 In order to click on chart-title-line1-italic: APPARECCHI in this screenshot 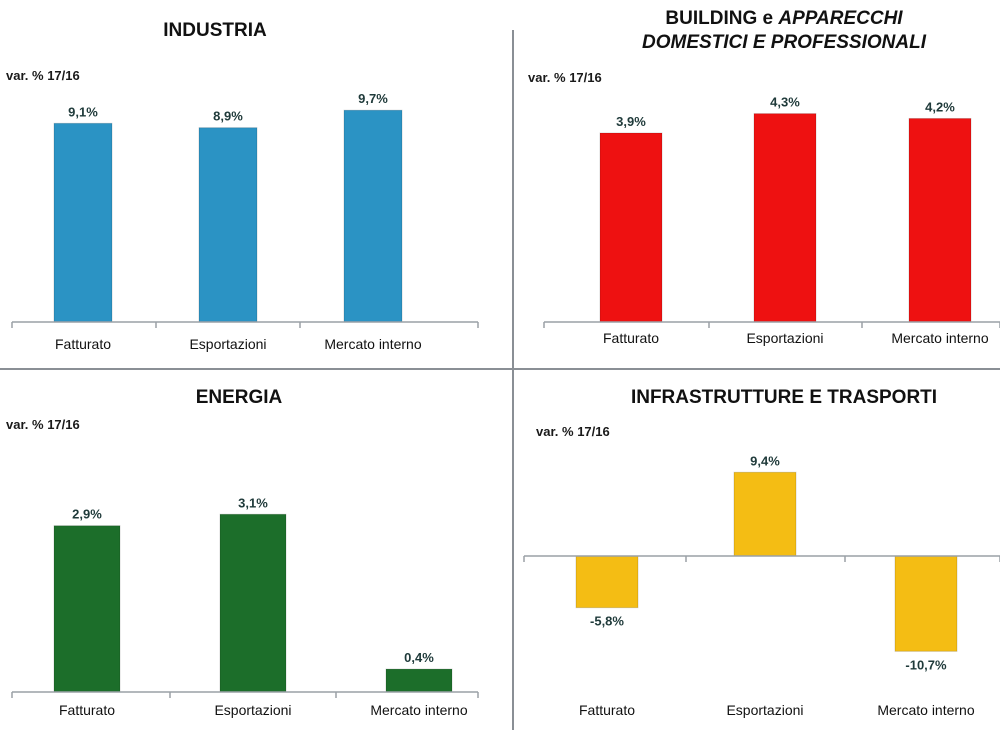, I will do `click(840, 18)`.